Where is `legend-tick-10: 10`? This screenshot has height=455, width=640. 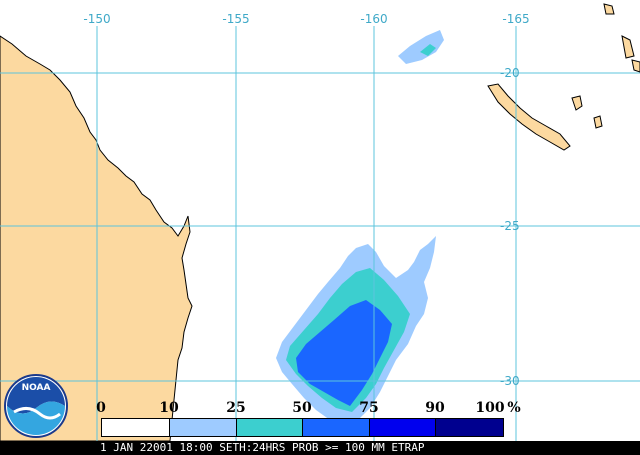
legend-tick-10: 10 is located at coordinates (169, 408).